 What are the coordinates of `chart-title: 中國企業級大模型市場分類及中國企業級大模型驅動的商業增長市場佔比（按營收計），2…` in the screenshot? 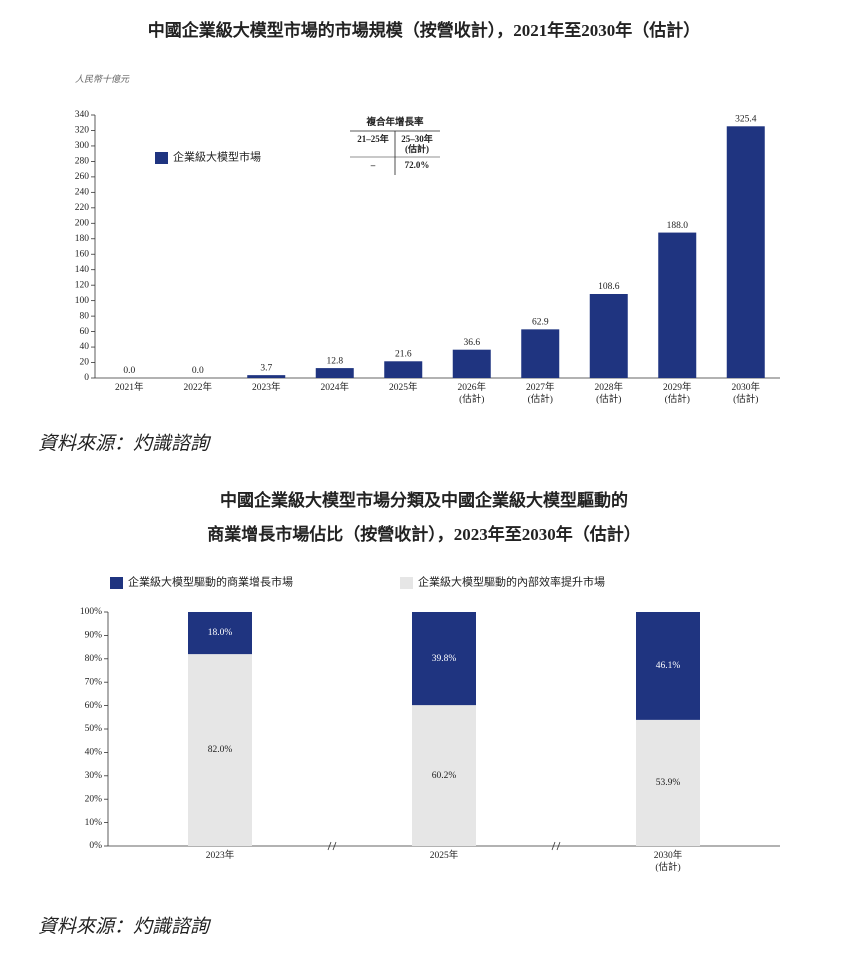 It's located at (424, 517).